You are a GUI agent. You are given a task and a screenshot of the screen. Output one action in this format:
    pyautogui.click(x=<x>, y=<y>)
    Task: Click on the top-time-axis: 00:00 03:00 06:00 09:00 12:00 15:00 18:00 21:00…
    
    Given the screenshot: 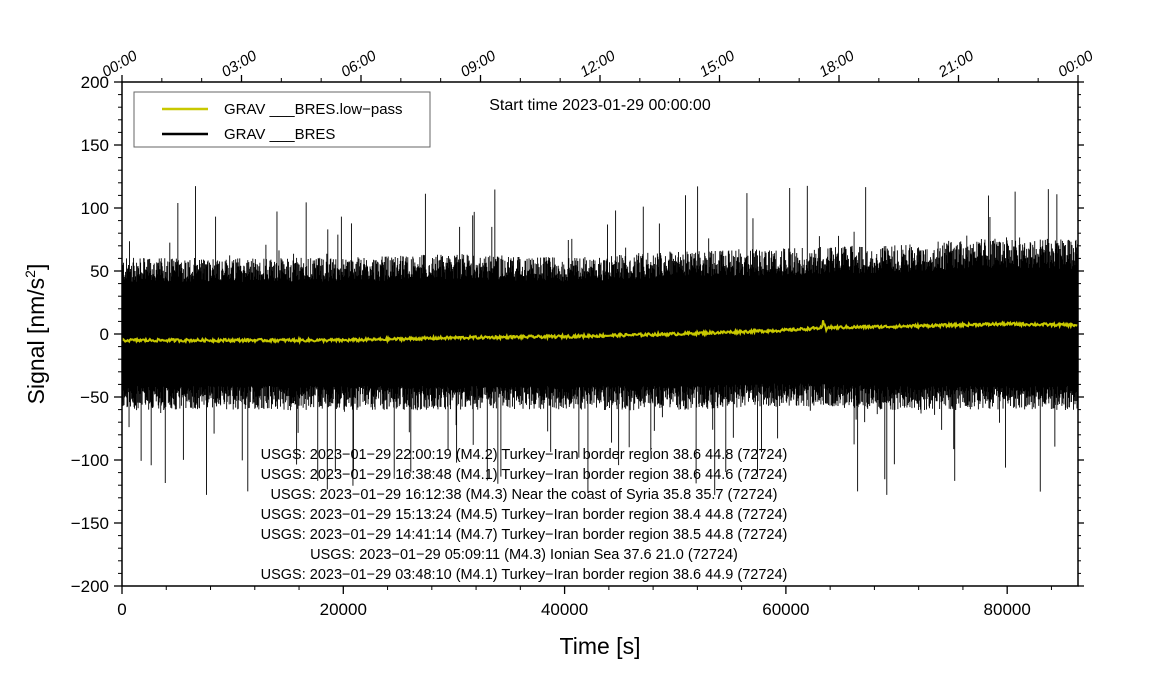 What is the action you would take?
    pyautogui.click(x=598, y=64)
    